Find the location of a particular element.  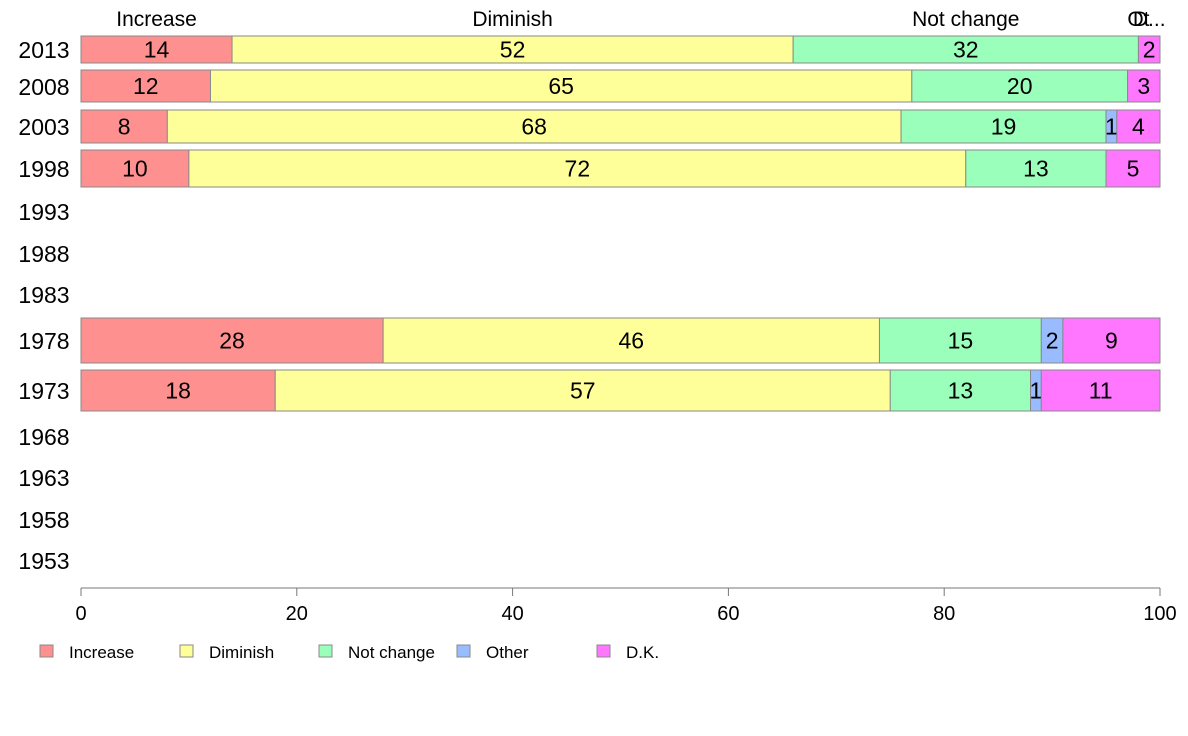

bar-1973-increase-label: 18 is located at coordinates (178, 391).